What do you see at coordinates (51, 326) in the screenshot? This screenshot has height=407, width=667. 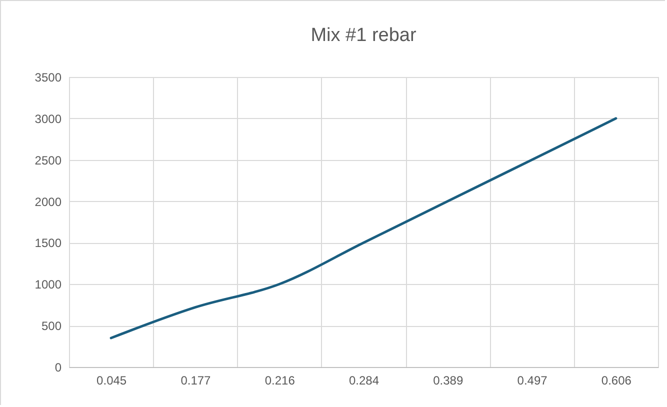 I see `y-tick-label: 500` at bounding box center [51, 326].